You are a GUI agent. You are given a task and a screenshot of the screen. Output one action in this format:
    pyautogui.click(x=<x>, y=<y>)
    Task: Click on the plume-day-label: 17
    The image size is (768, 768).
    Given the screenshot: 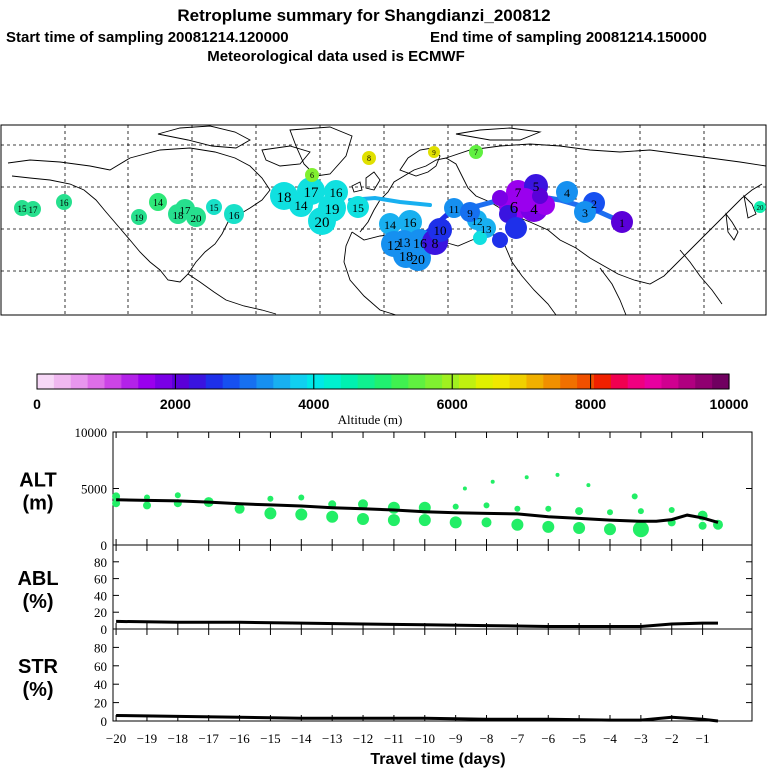 What is the action you would take?
    pyautogui.click(x=34, y=210)
    